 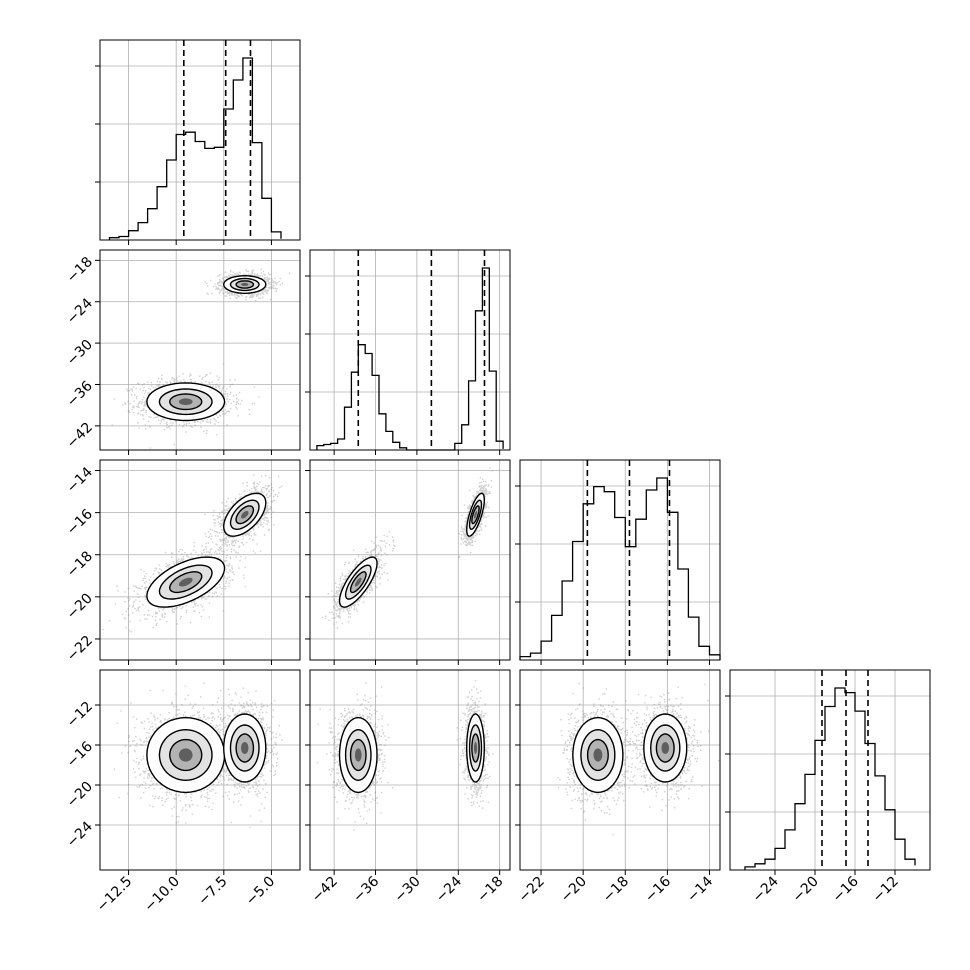 What do you see at coordinates (366, 889) in the screenshot?
I see `x-tick-label: −36` at bounding box center [366, 889].